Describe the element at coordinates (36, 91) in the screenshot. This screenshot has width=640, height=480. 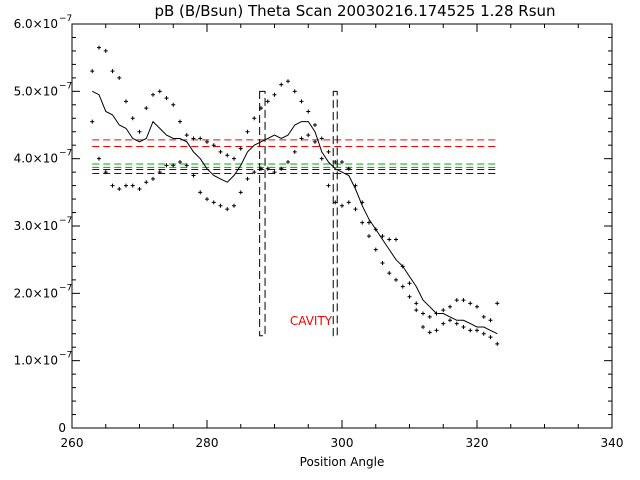
I see `y-tick-label: 5.0×10` at that location.